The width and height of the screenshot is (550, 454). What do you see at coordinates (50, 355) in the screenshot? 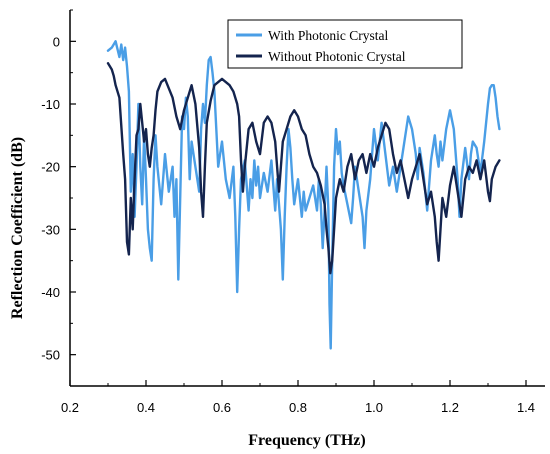
I see `y-tick-label: -50` at bounding box center [50, 355].